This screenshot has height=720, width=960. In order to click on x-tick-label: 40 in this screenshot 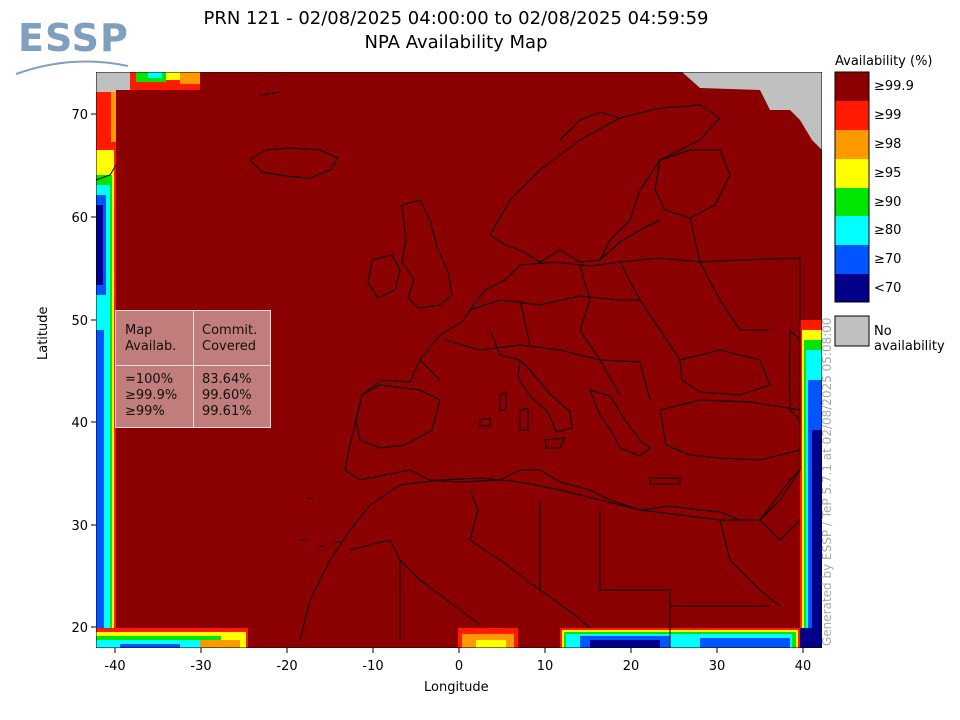, I will do `click(803, 666)`.